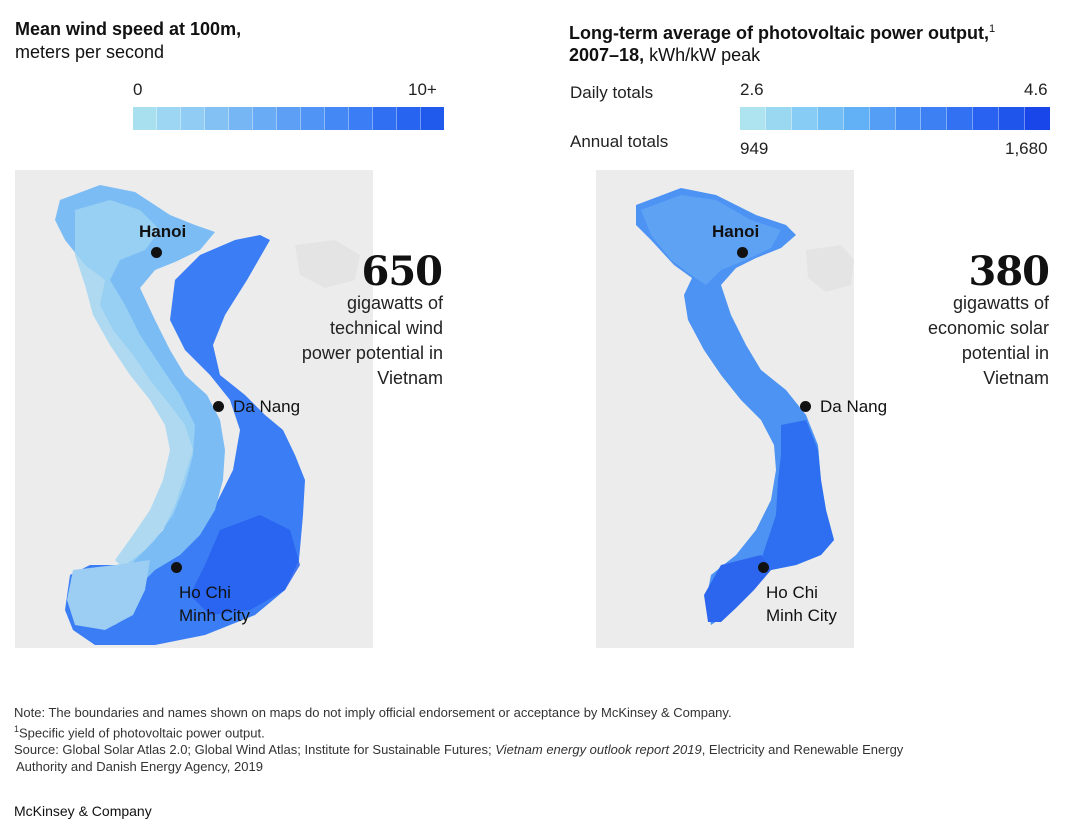  I want to click on brand-logo: McKinsey & Company, so click(83, 811).